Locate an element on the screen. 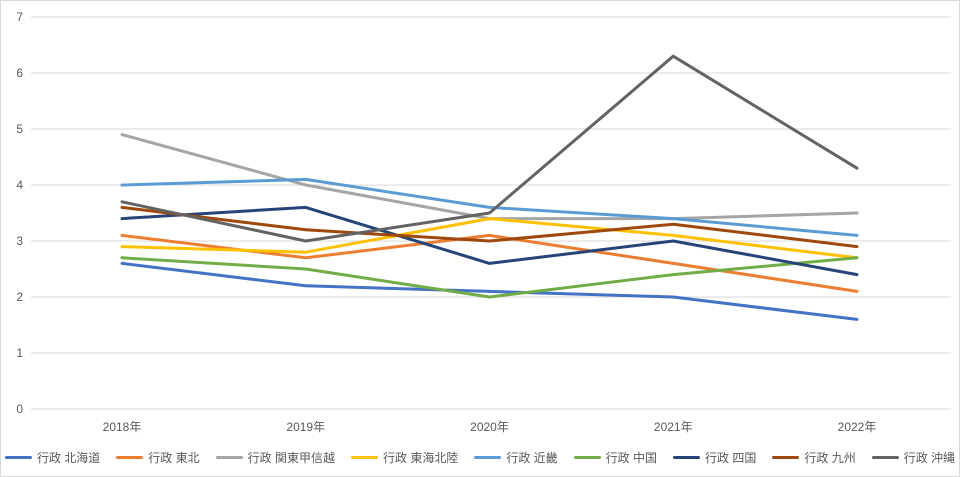 The height and width of the screenshot is (477, 960). y-axis-tick-label: 5 is located at coordinates (19, 129).